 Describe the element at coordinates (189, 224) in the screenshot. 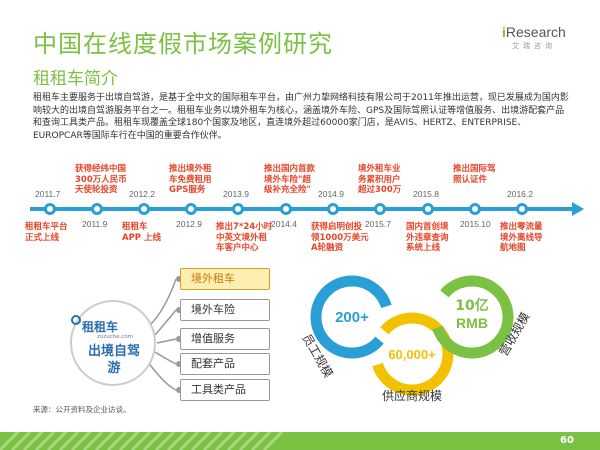

I see `timeline-date: 2012.9` at that location.